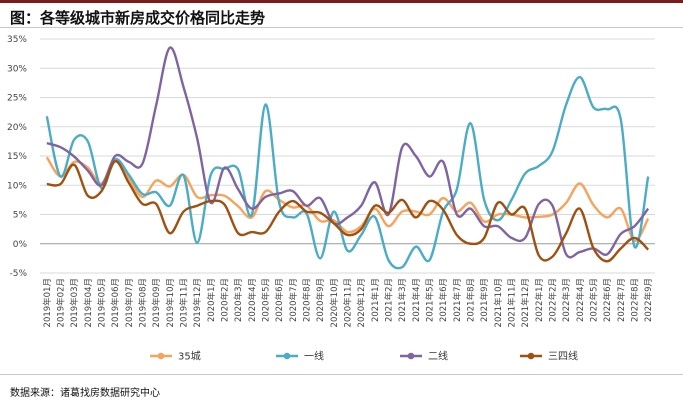 This screenshot has height=404, width=683. I want to click on y-tick-label: 25%, so click(17, 99).